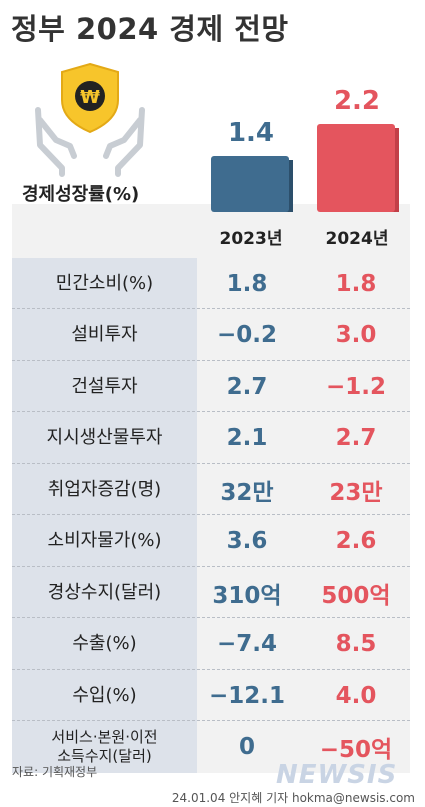  I want to click on value-2024: 3.0, so click(356, 335).